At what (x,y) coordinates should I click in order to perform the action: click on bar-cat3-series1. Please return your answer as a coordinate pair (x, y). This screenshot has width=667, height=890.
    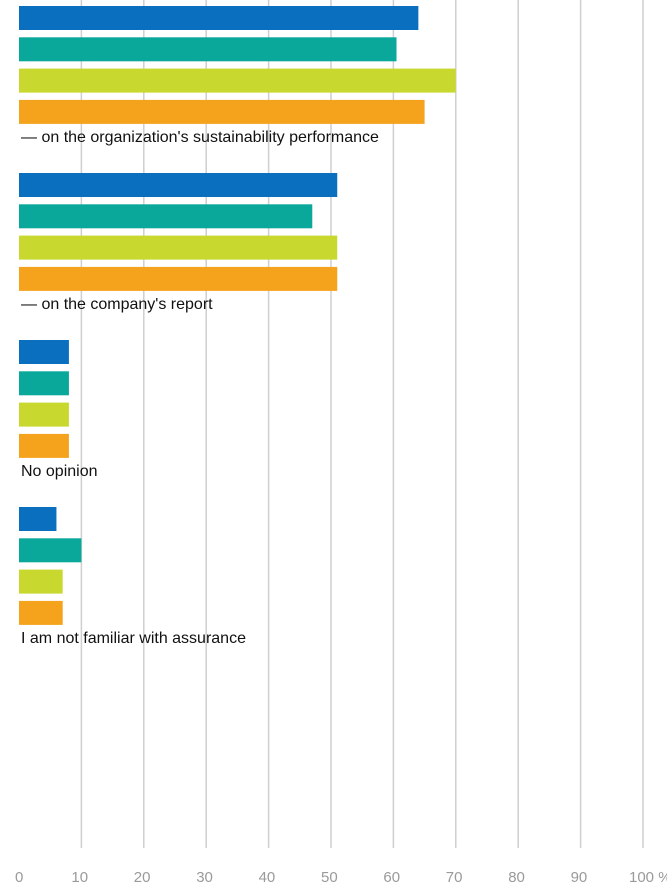
    Looking at the image, I should click on (44, 352).